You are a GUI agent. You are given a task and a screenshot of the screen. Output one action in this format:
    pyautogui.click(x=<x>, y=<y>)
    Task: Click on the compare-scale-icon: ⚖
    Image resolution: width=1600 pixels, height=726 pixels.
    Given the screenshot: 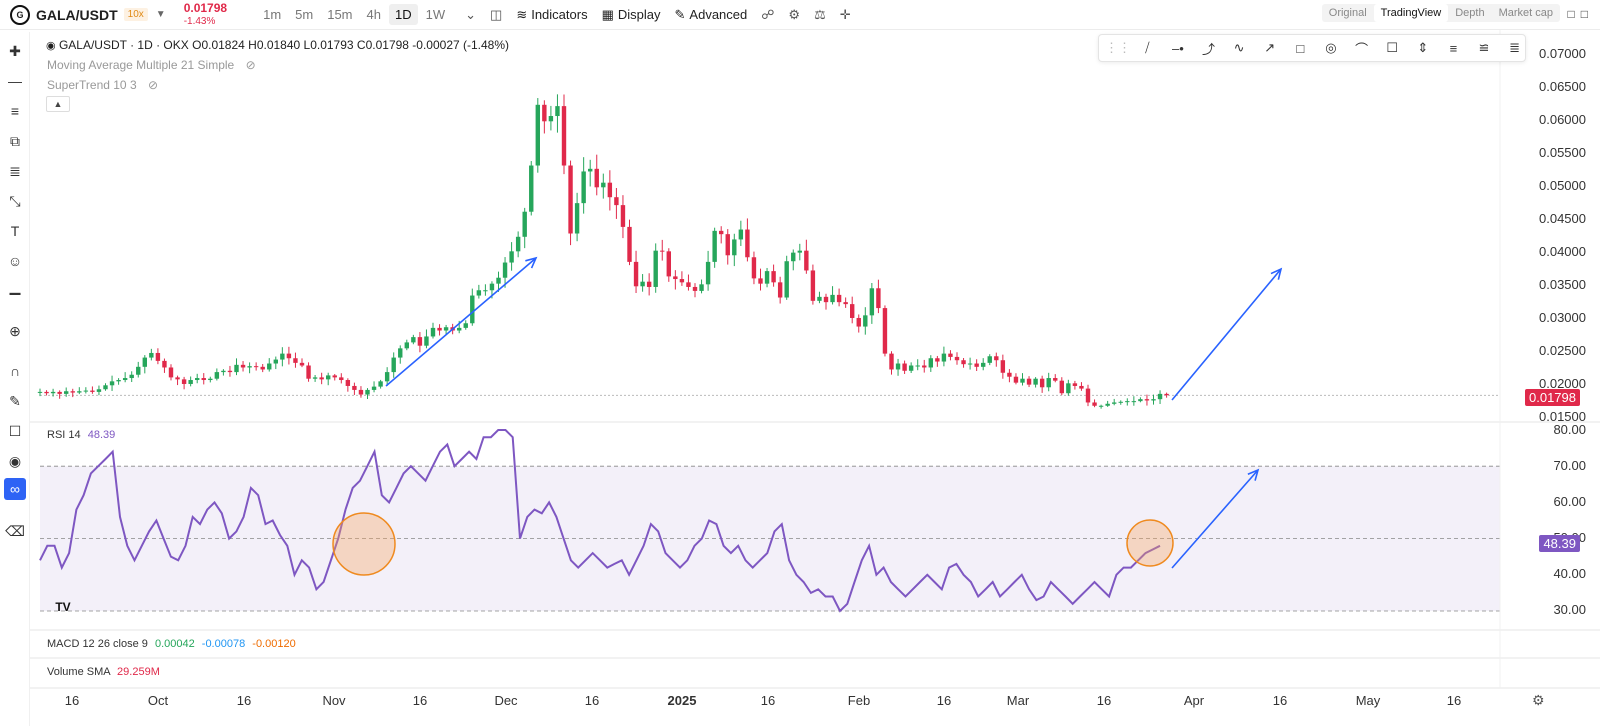 What is the action you would take?
    pyautogui.click(x=820, y=14)
    